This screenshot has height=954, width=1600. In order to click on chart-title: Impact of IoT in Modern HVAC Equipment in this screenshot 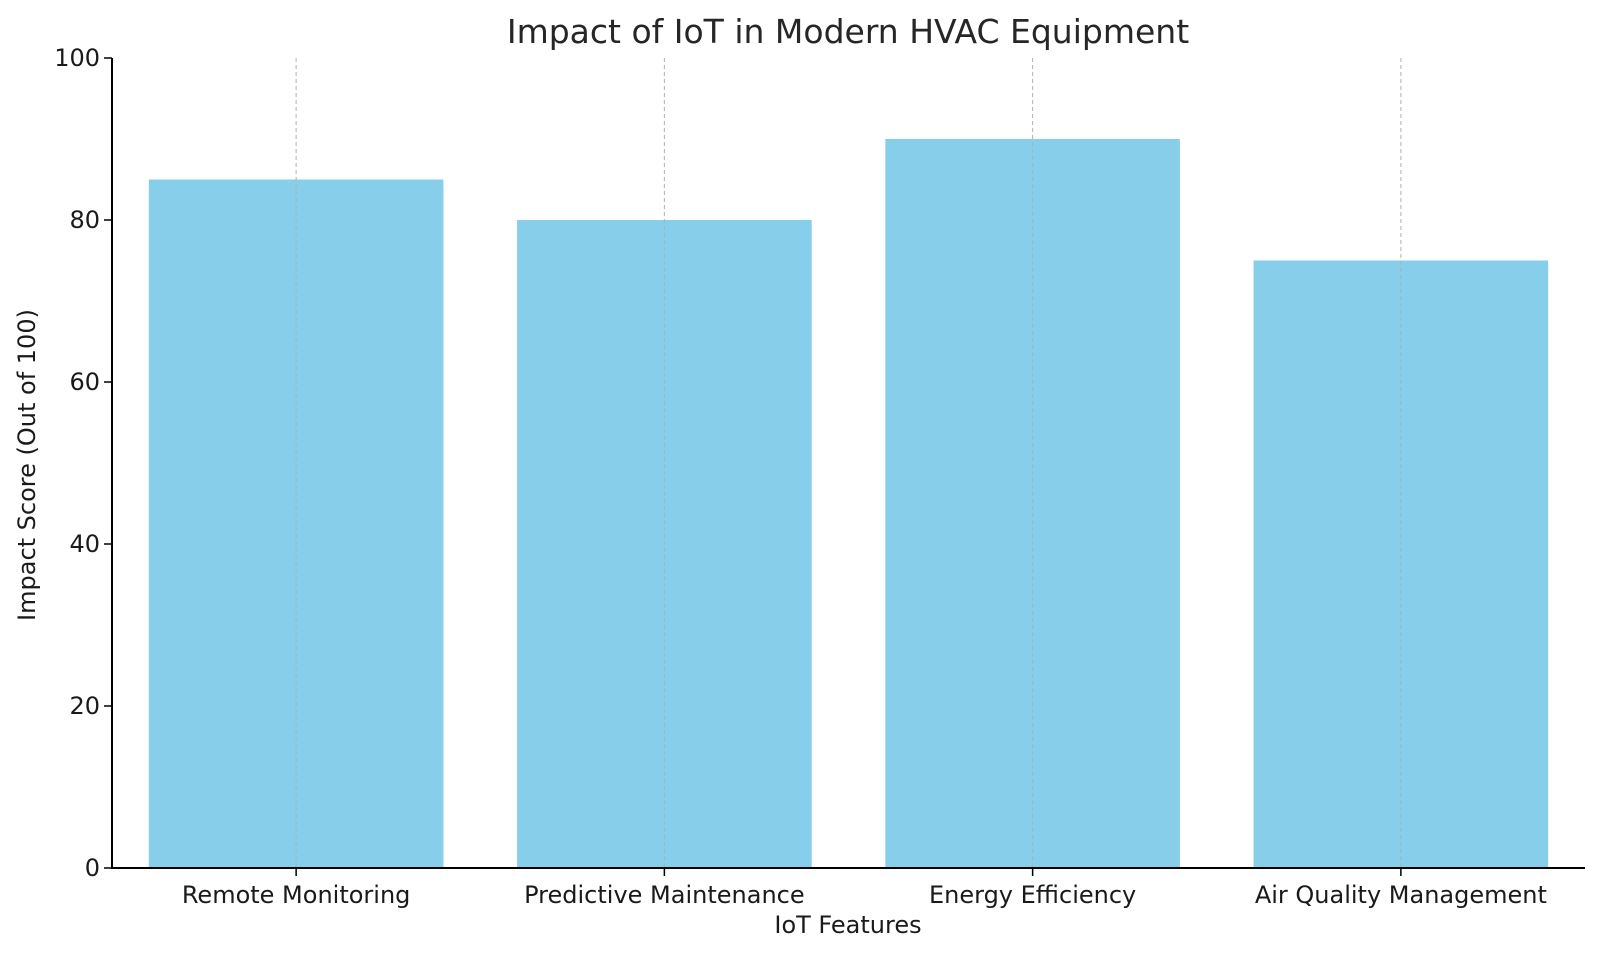, I will do `click(848, 31)`.